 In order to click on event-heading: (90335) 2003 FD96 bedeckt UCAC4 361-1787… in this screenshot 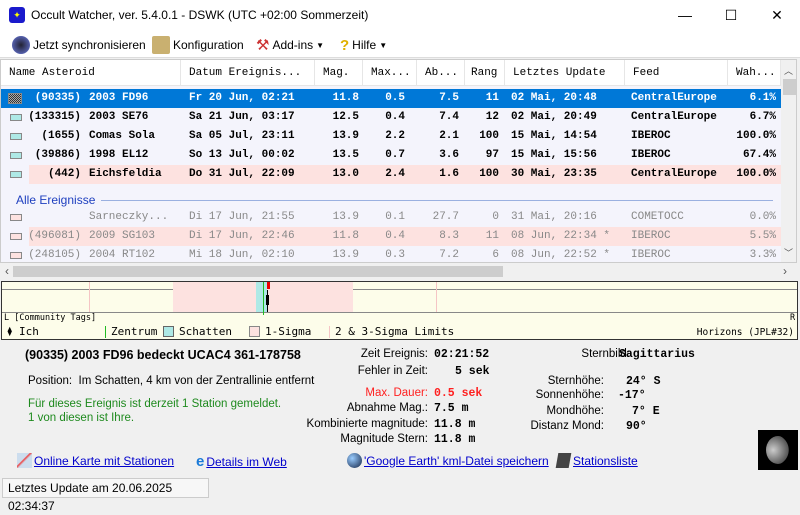, I will do `click(163, 355)`.